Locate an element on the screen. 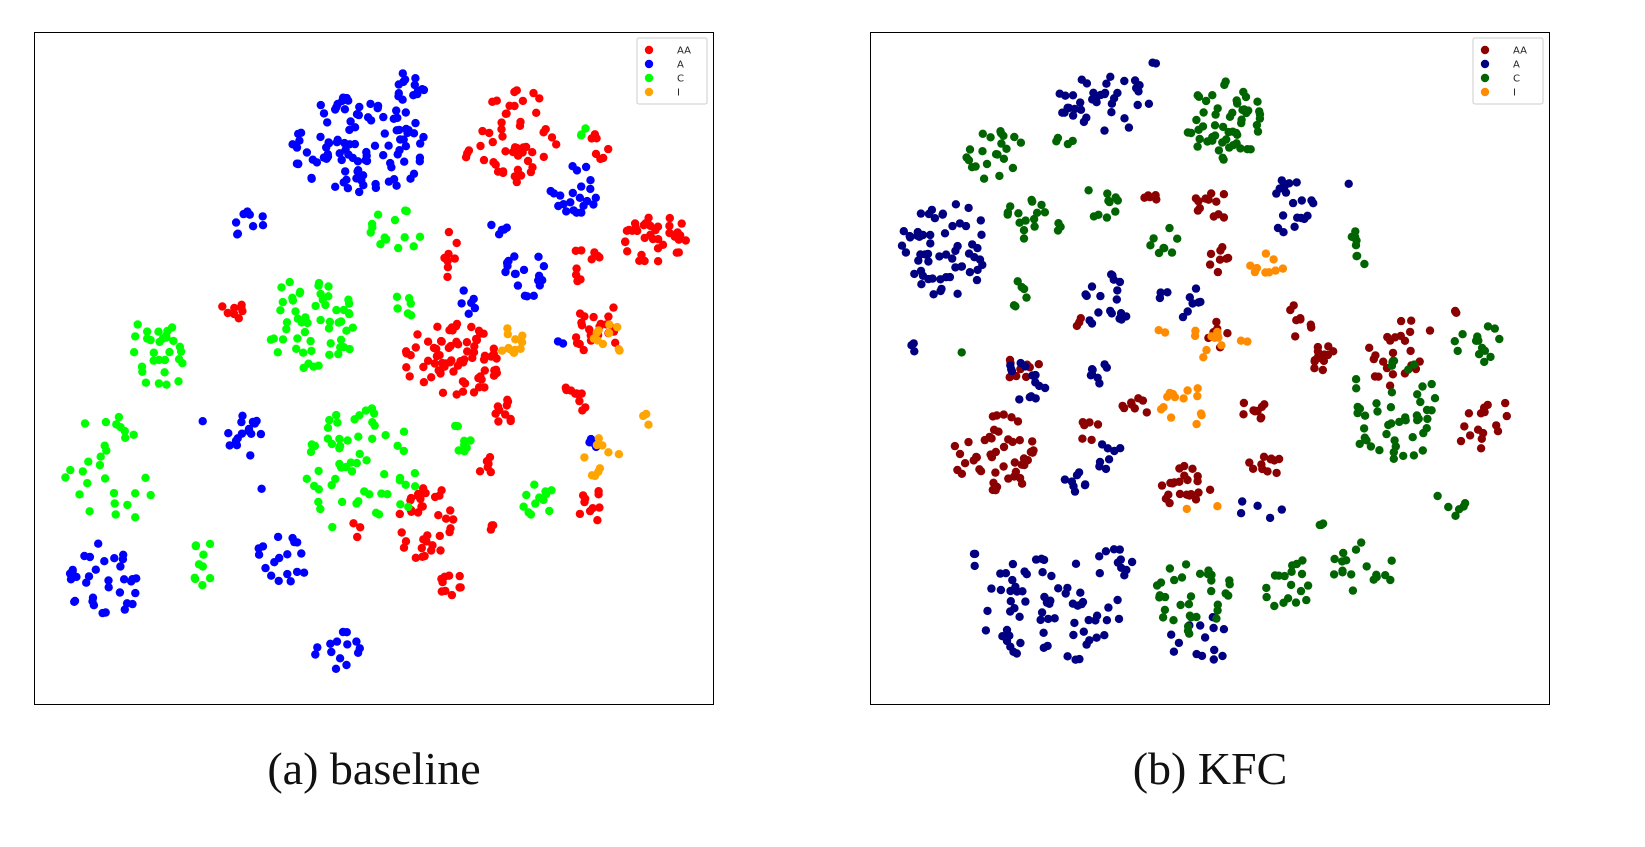  caption-baseline: (a) baseline is located at coordinates (374, 768).